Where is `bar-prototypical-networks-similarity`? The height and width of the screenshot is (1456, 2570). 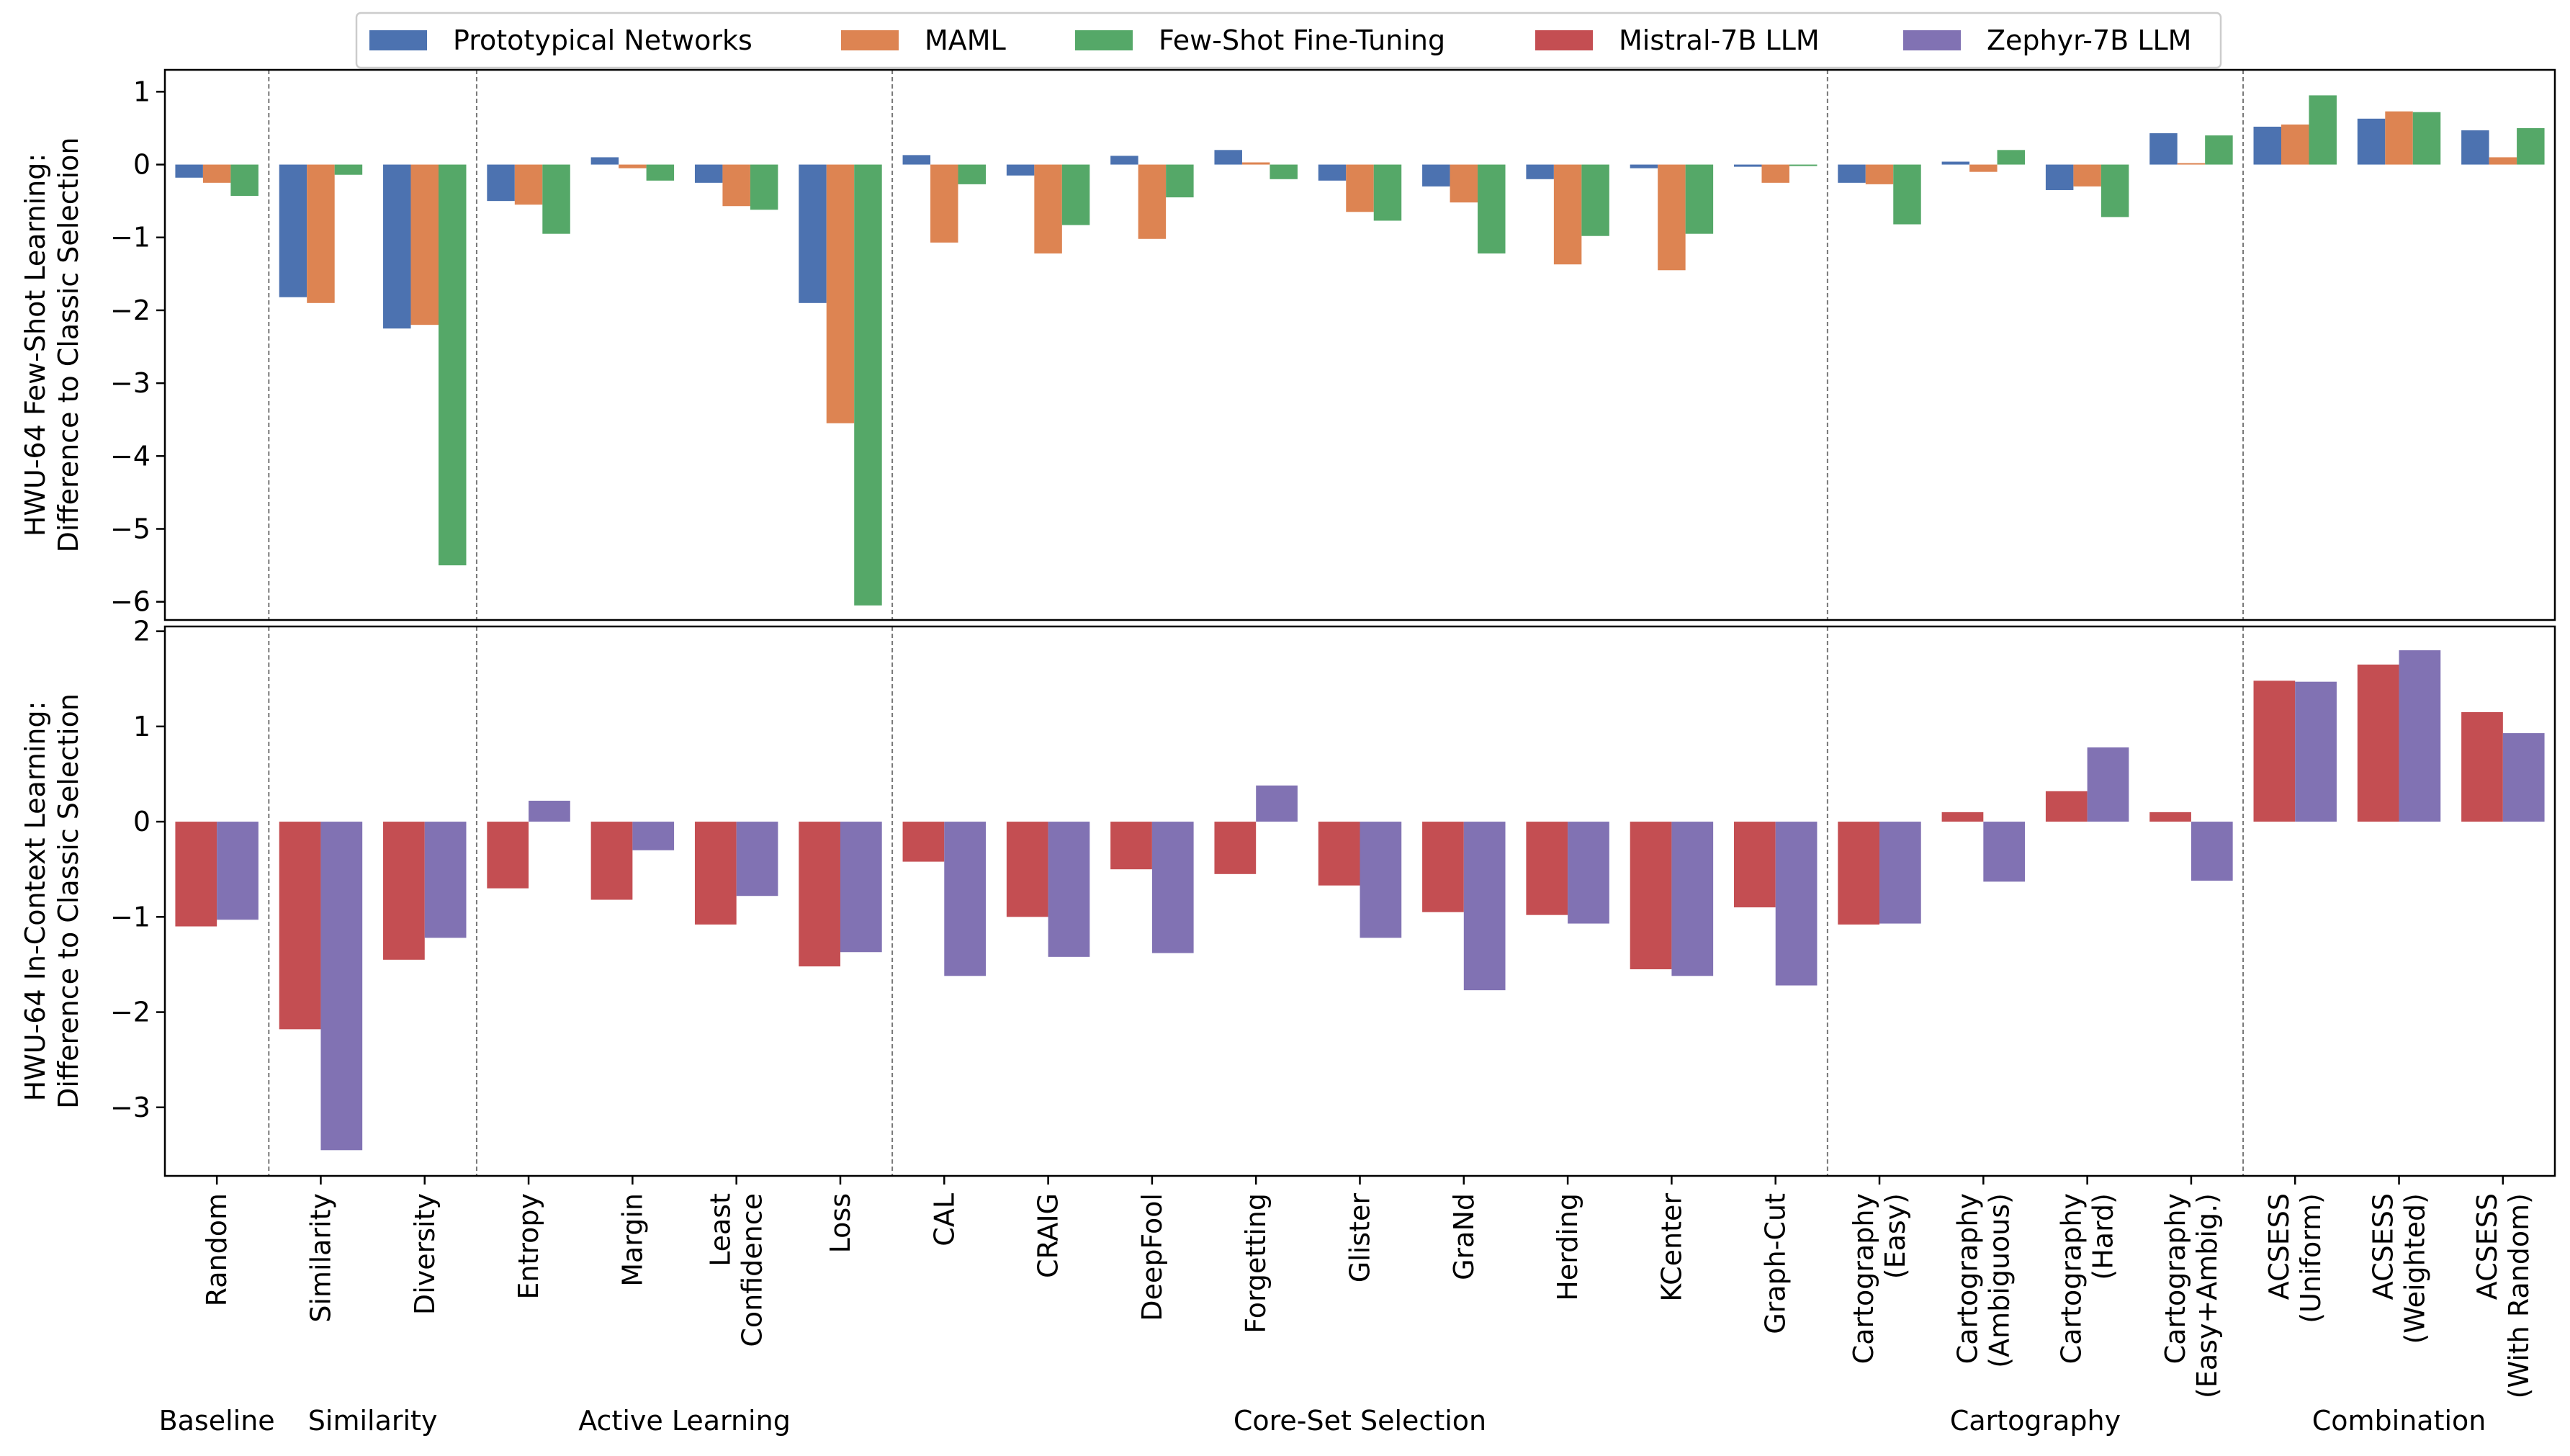
bar-prototypical-networks-similarity is located at coordinates (293, 230).